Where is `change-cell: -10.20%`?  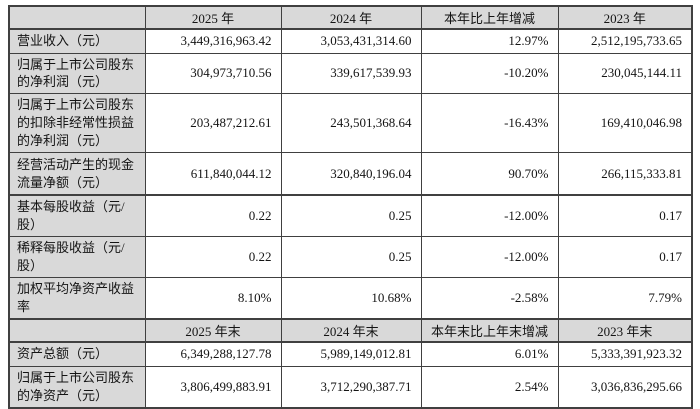
change-cell: -10.20% is located at coordinates (489, 73).